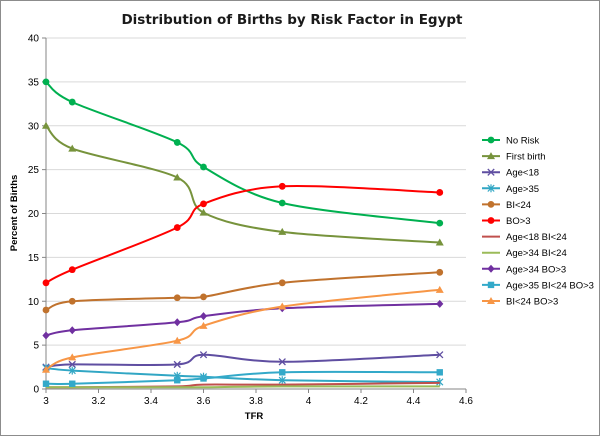 The height and width of the screenshot is (436, 600). What do you see at coordinates (522, 173) in the screenshot?
I see `legend-label: Age<18` at bounding box center [522, 173].